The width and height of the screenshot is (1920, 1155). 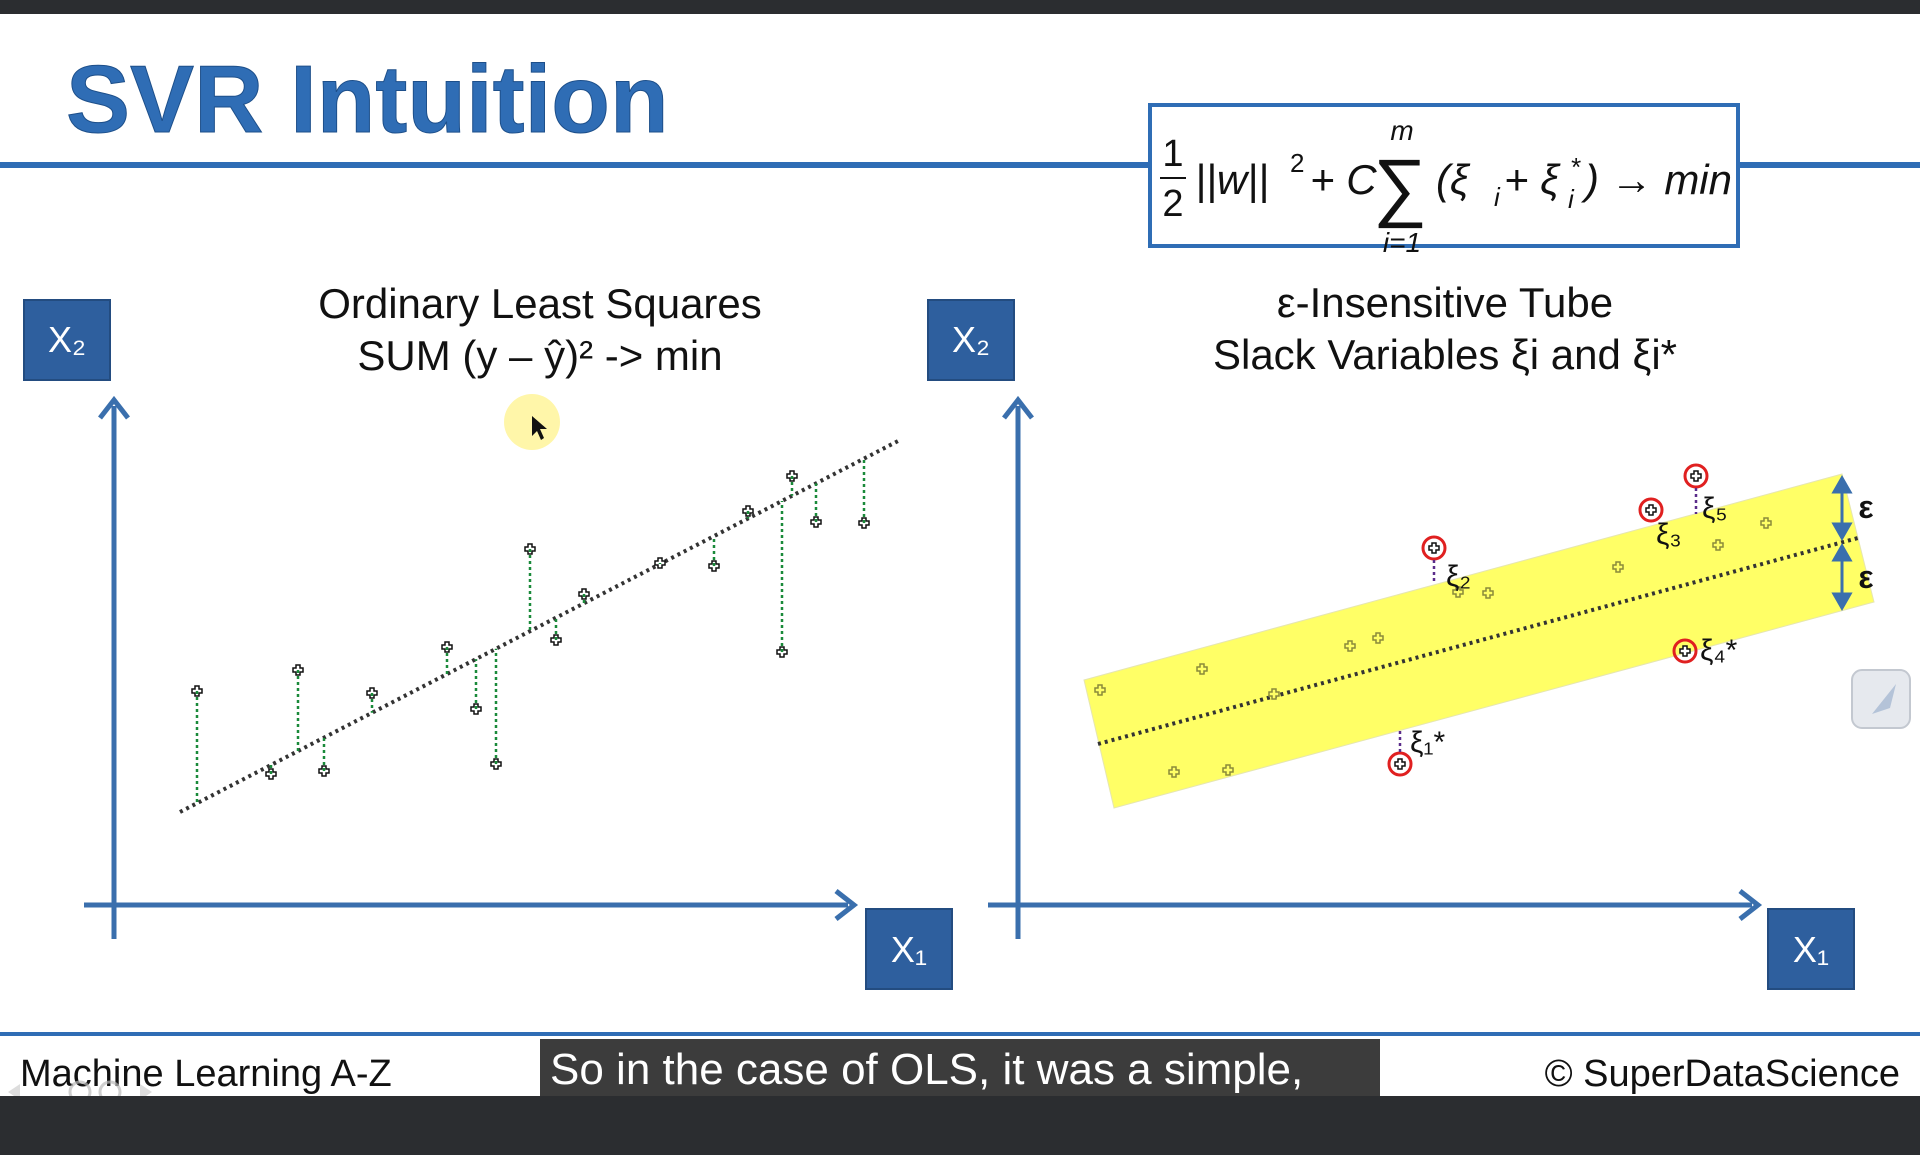 What do you see at coordinates (1297, 163) in the screenshot?
I see `formula-norm-sup: 2` at bounding box center [1297, 163].